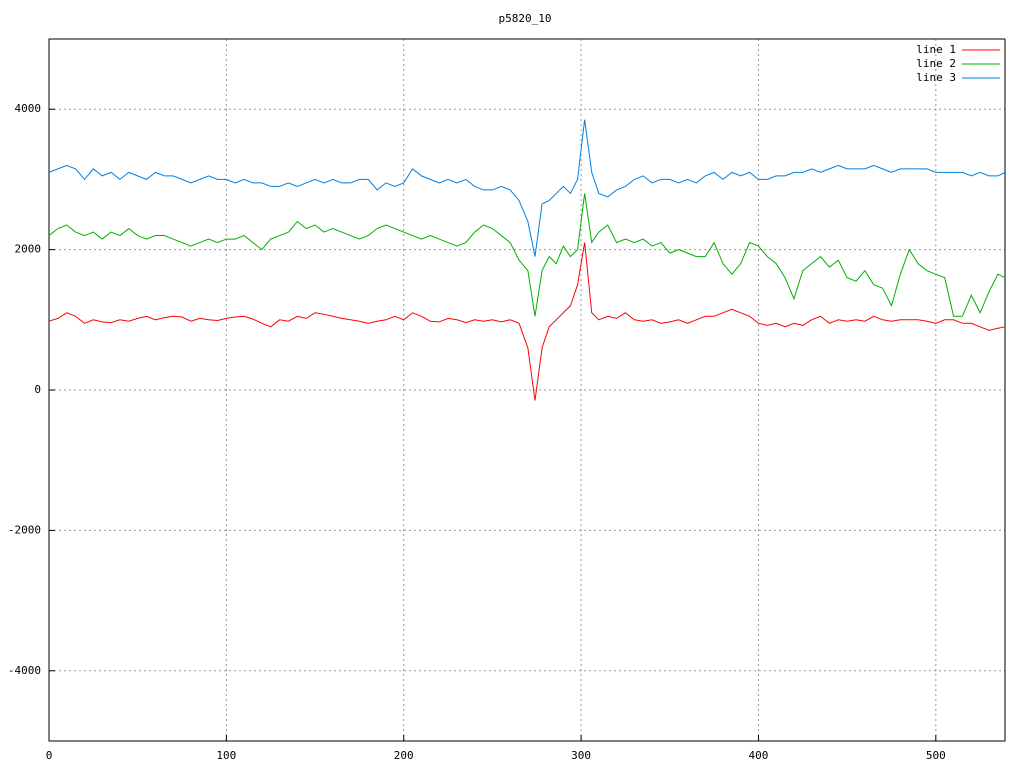  What do you see at coordinates (936, 63) in the screenshot?
I see `legend-label: line 2` at bounding box center [936, 63].